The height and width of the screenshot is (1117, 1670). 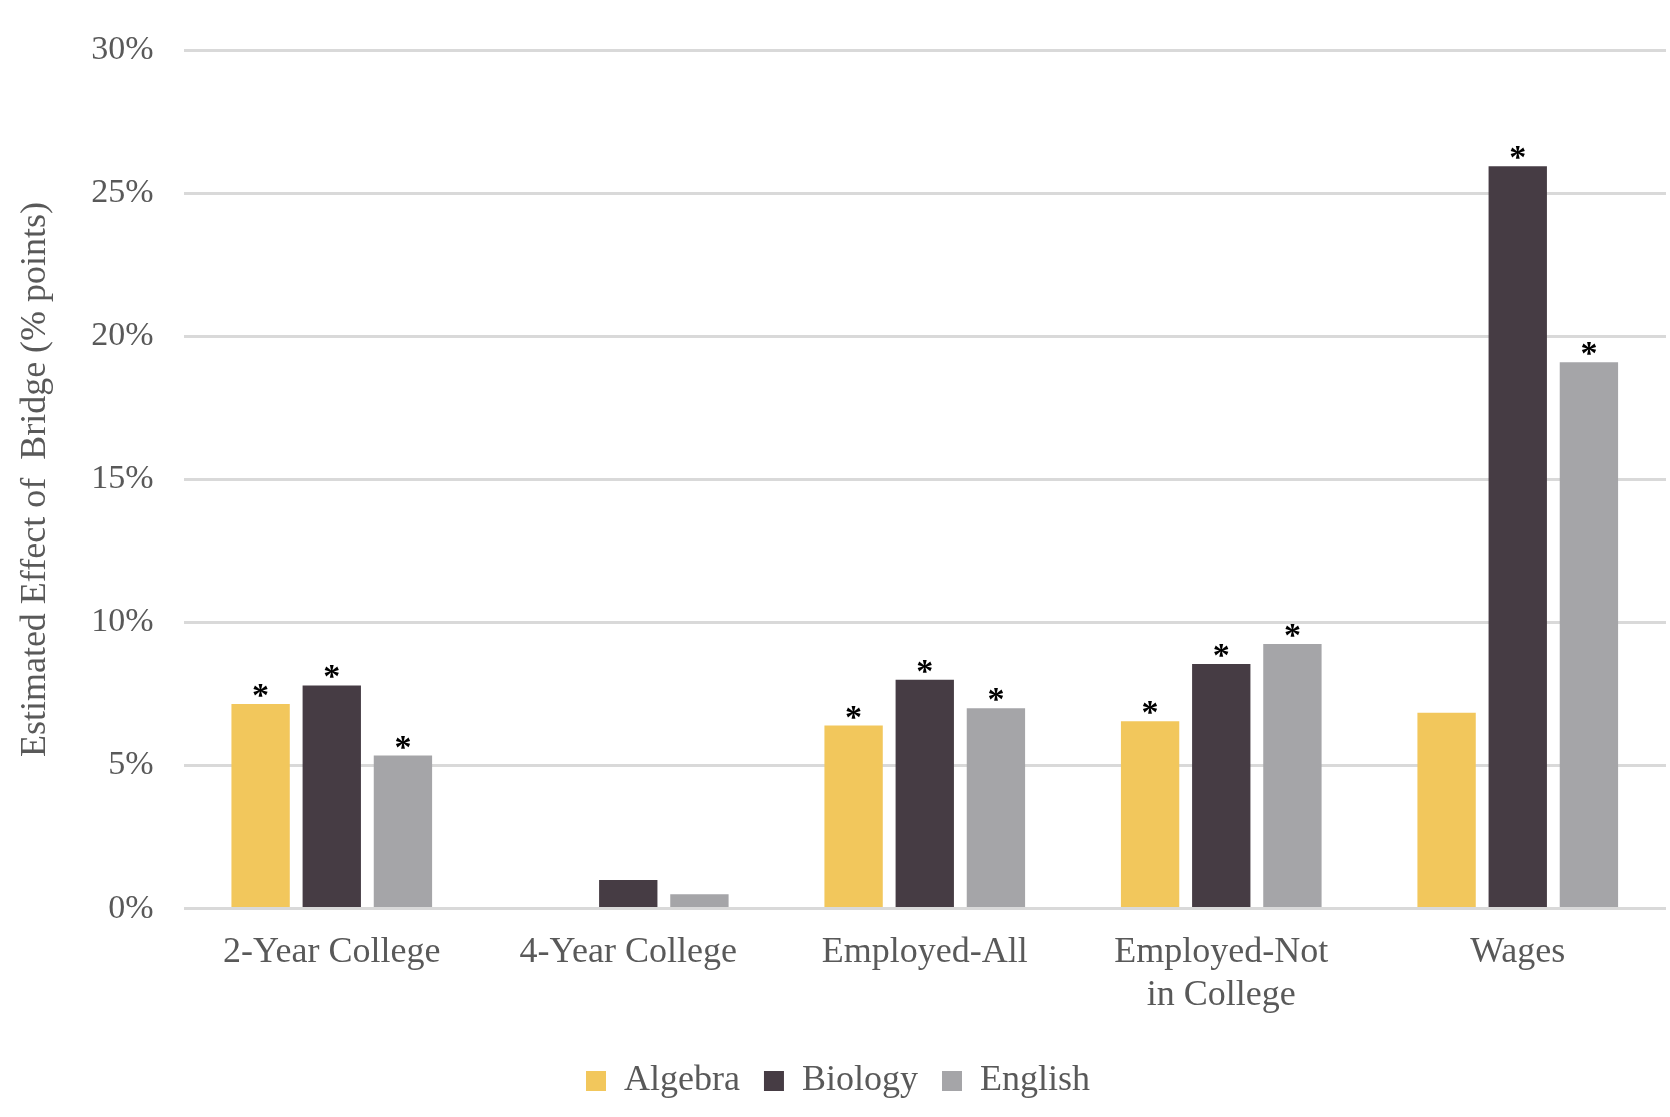 What do you see at coordinates (33, 479) in the screenshot?
I see `y-axis-title: Estimated Effect of Bridge (% points)` at bounding box center [33, 479].